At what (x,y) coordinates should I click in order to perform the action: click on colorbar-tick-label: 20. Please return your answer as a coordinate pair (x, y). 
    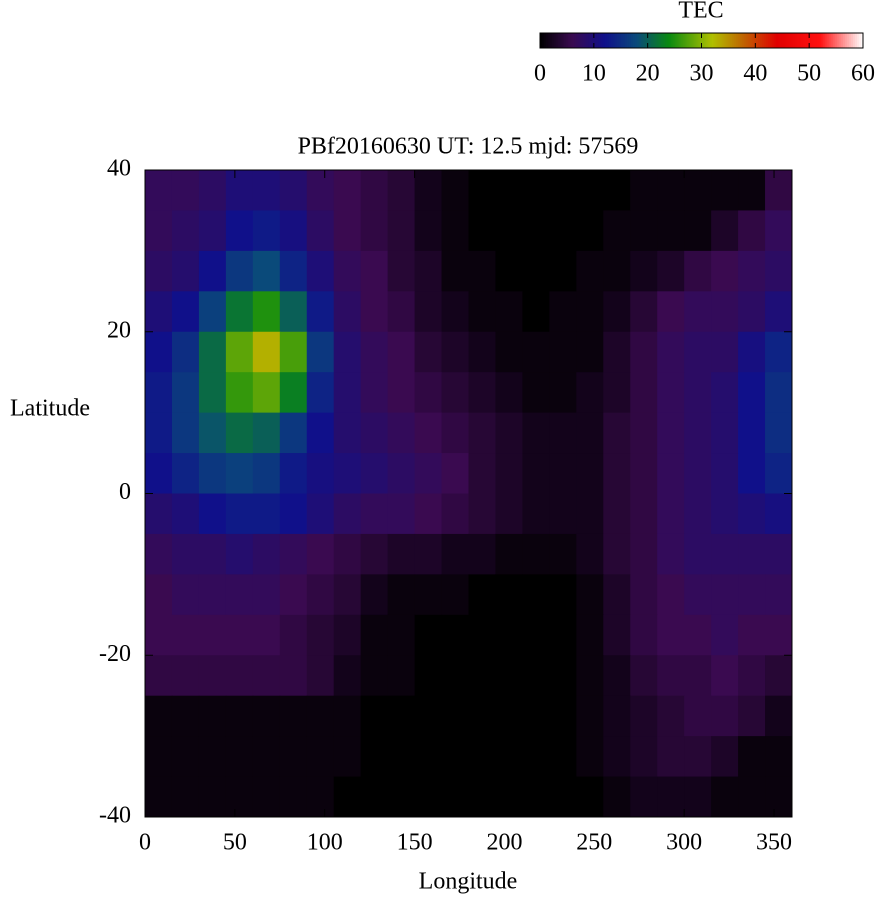
    Looking at the image, I should click on (648, 74).